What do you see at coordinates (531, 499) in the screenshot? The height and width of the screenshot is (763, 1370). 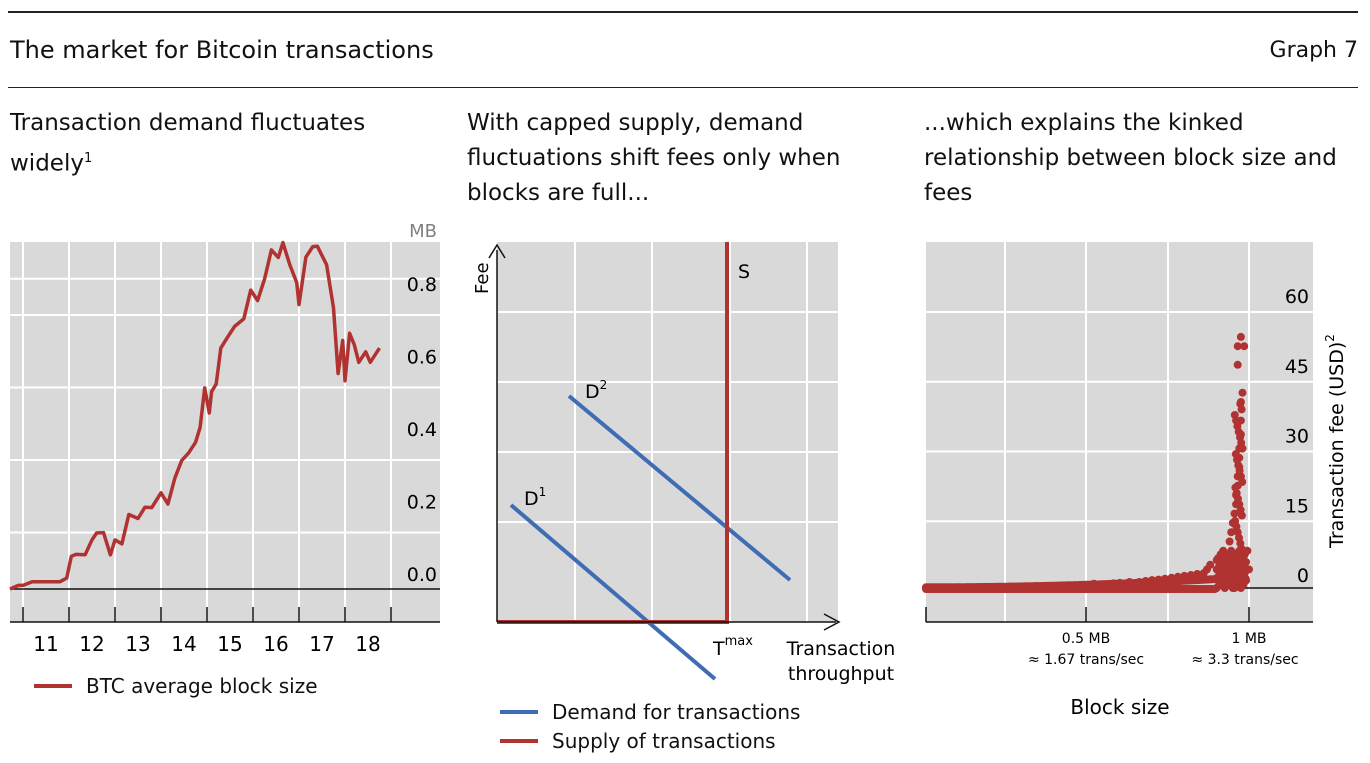 I see `d1-label-text: D` at bounding box center [531, 499].